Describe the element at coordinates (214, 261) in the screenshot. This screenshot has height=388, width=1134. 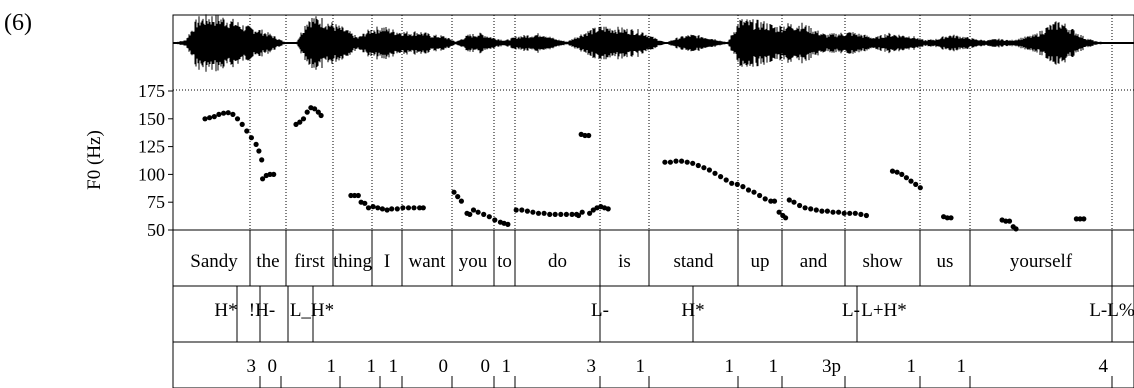
I see `word-label: Sandy` at that location.